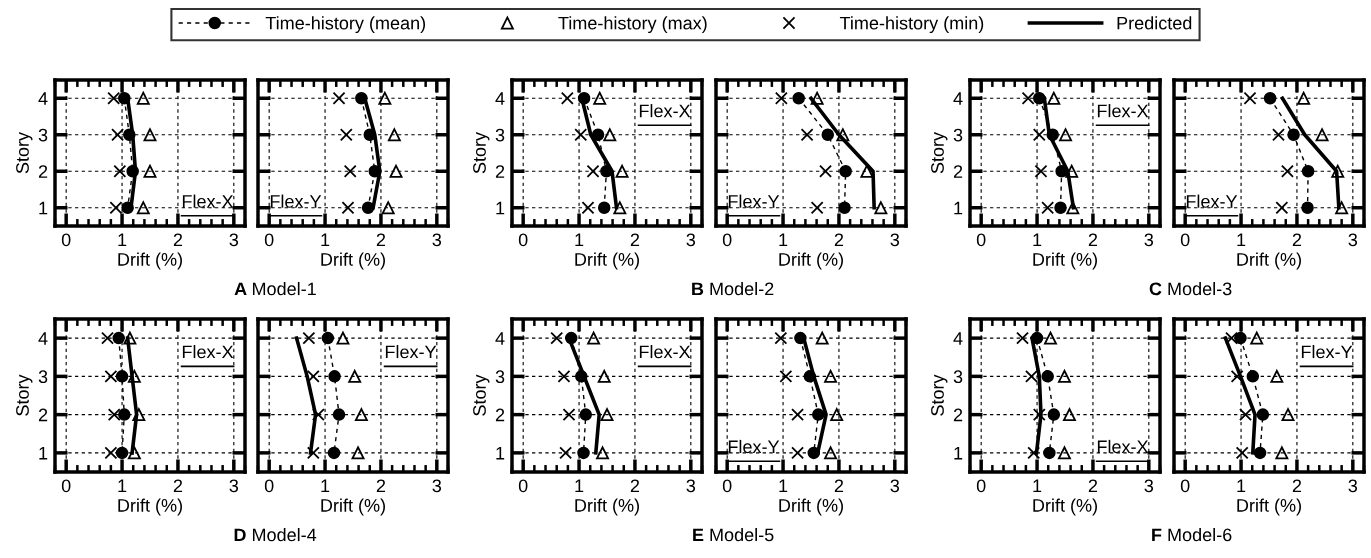 The width and height of the screenshot is (1371, 558). Describe the element at coordinates (1192, 535) in the screenshot. I see `text: F Model-6` at that location.